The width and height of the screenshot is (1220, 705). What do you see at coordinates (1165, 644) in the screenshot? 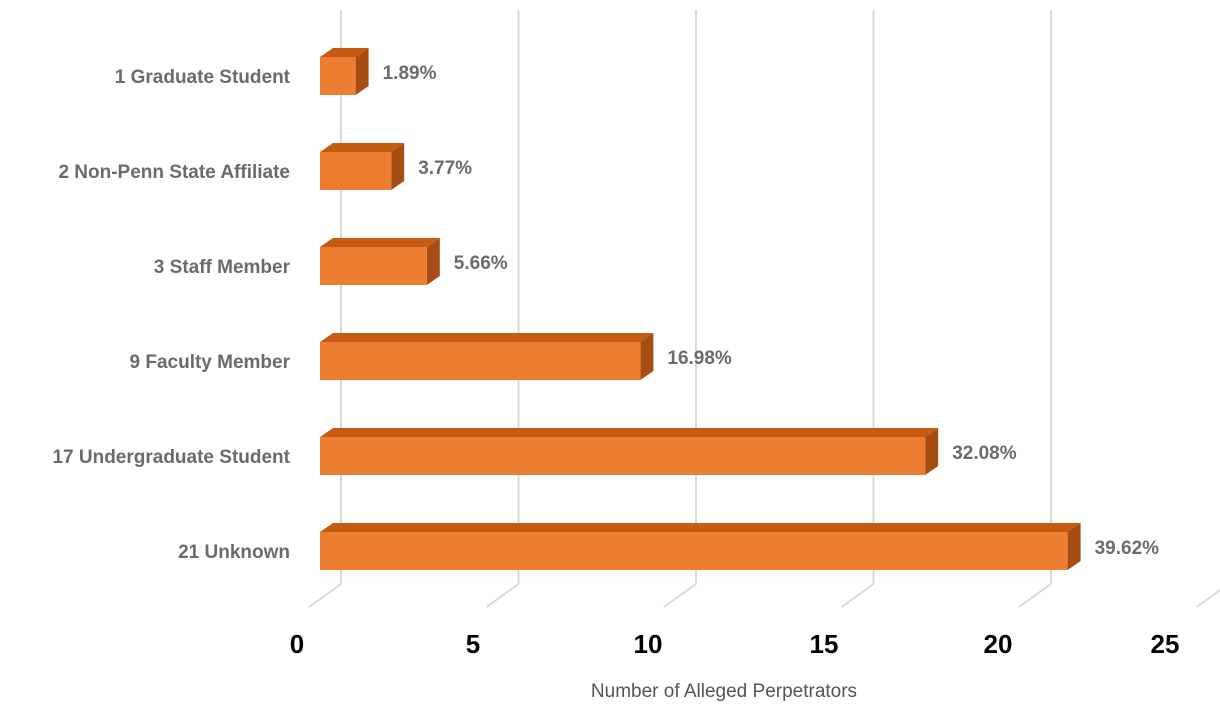
I see `x-tick-label: 25` at bounding box center [1165, 644].